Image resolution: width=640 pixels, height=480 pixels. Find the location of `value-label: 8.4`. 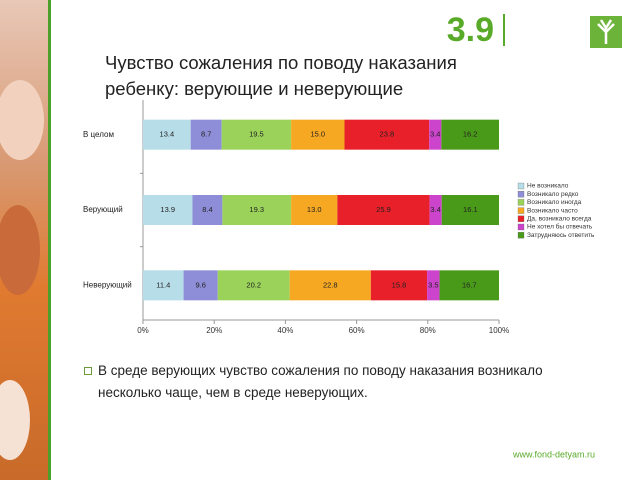

value-label: 8.4 is located at coordinates (207, 209).